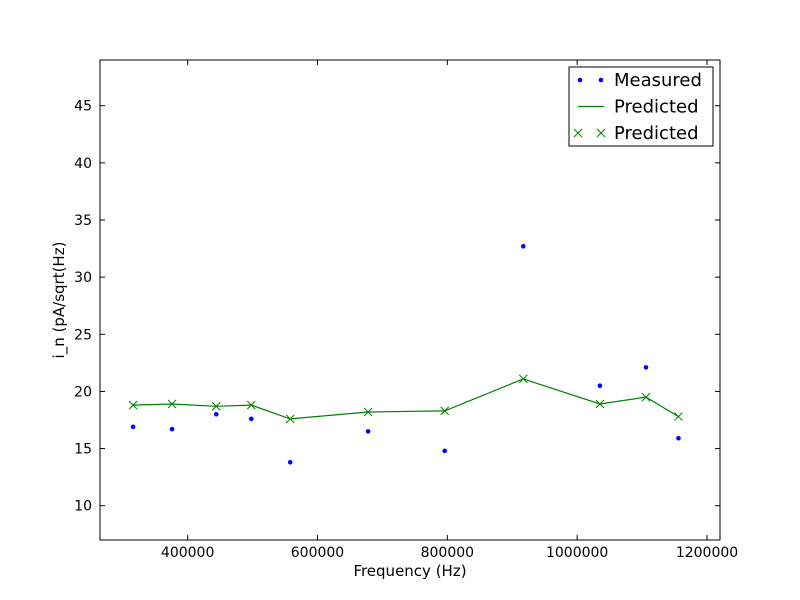 The image size is (800, 600). What do you see at coordinates (707, 553) in the screenshot?
I see `x-tick-label: 1200000` at bounding box center [707, 553].